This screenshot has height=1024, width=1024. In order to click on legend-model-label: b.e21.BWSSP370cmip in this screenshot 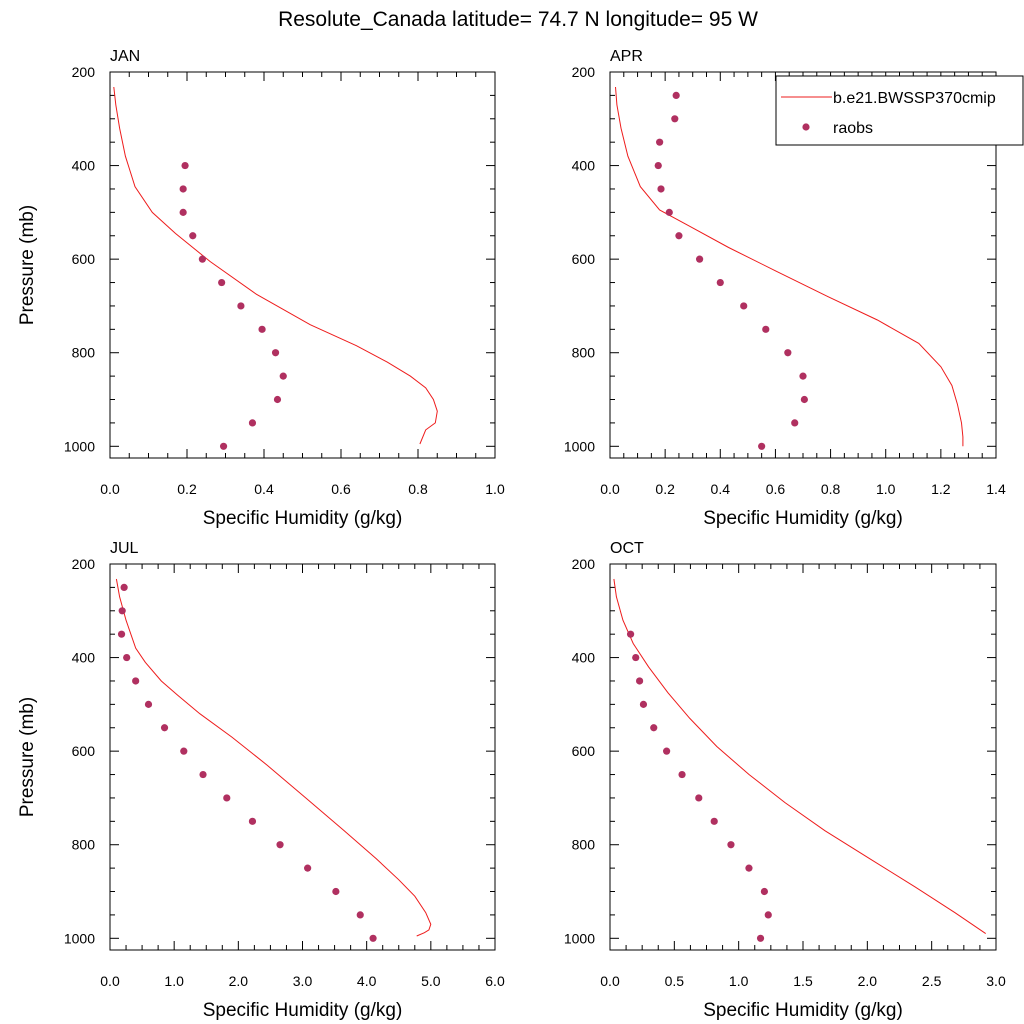, I will do `click(914, 98)`.